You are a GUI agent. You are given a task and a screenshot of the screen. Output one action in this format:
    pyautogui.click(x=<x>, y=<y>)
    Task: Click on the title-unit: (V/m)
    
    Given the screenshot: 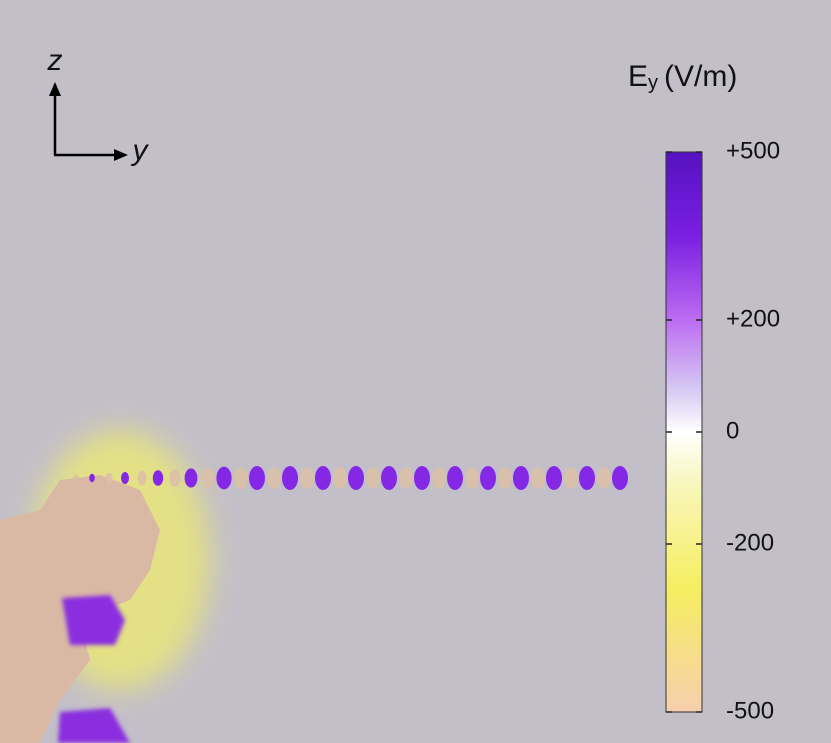 What is the action you would take?
    pyautogui.click(x=700, y=76)
    